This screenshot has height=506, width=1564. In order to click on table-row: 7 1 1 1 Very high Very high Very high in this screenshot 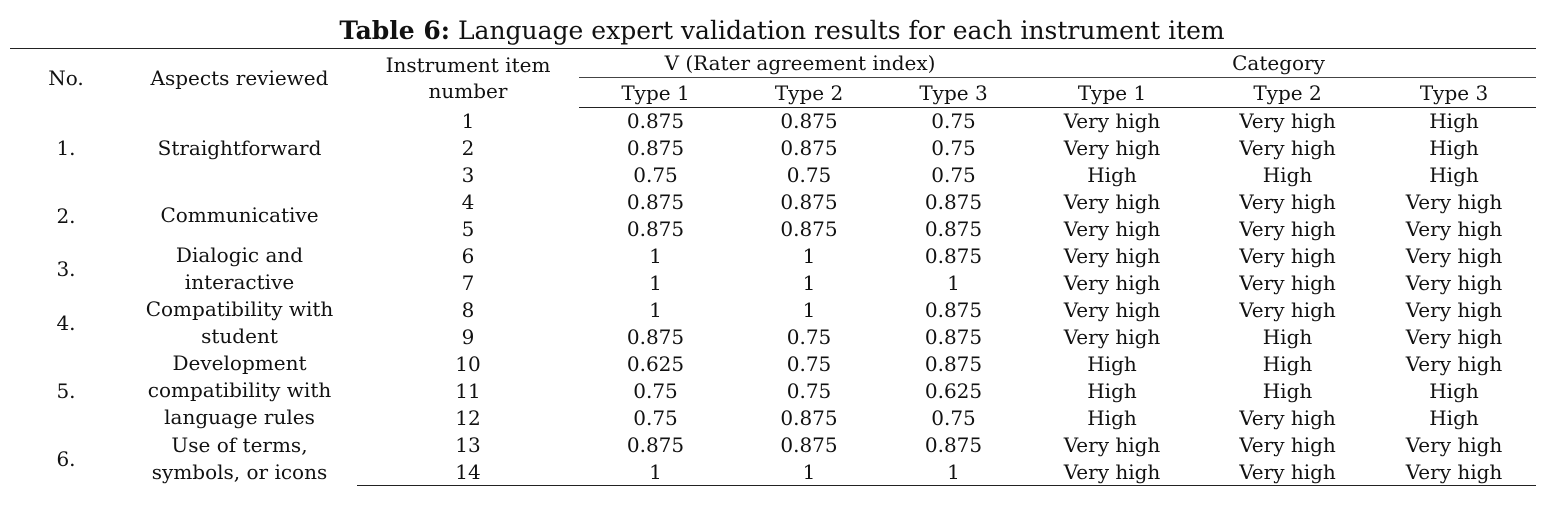, I will do `click(773, 282)`.